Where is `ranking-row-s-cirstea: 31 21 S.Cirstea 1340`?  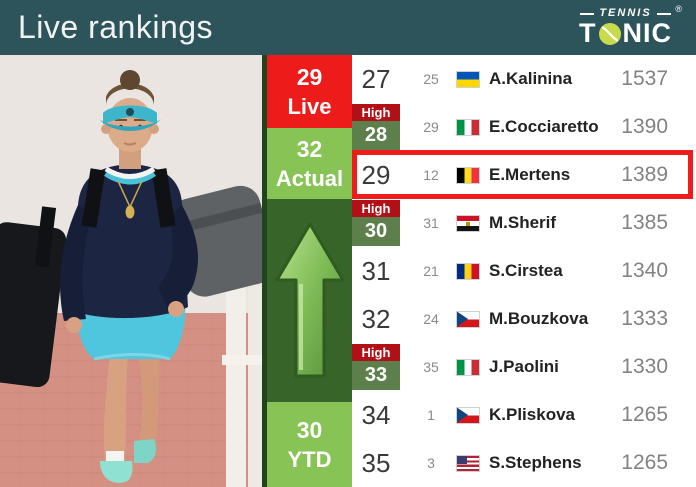 ranking-row-s-cirstea: 31 21 S.Cirstea 1340 is located at coordinates (524, 271).